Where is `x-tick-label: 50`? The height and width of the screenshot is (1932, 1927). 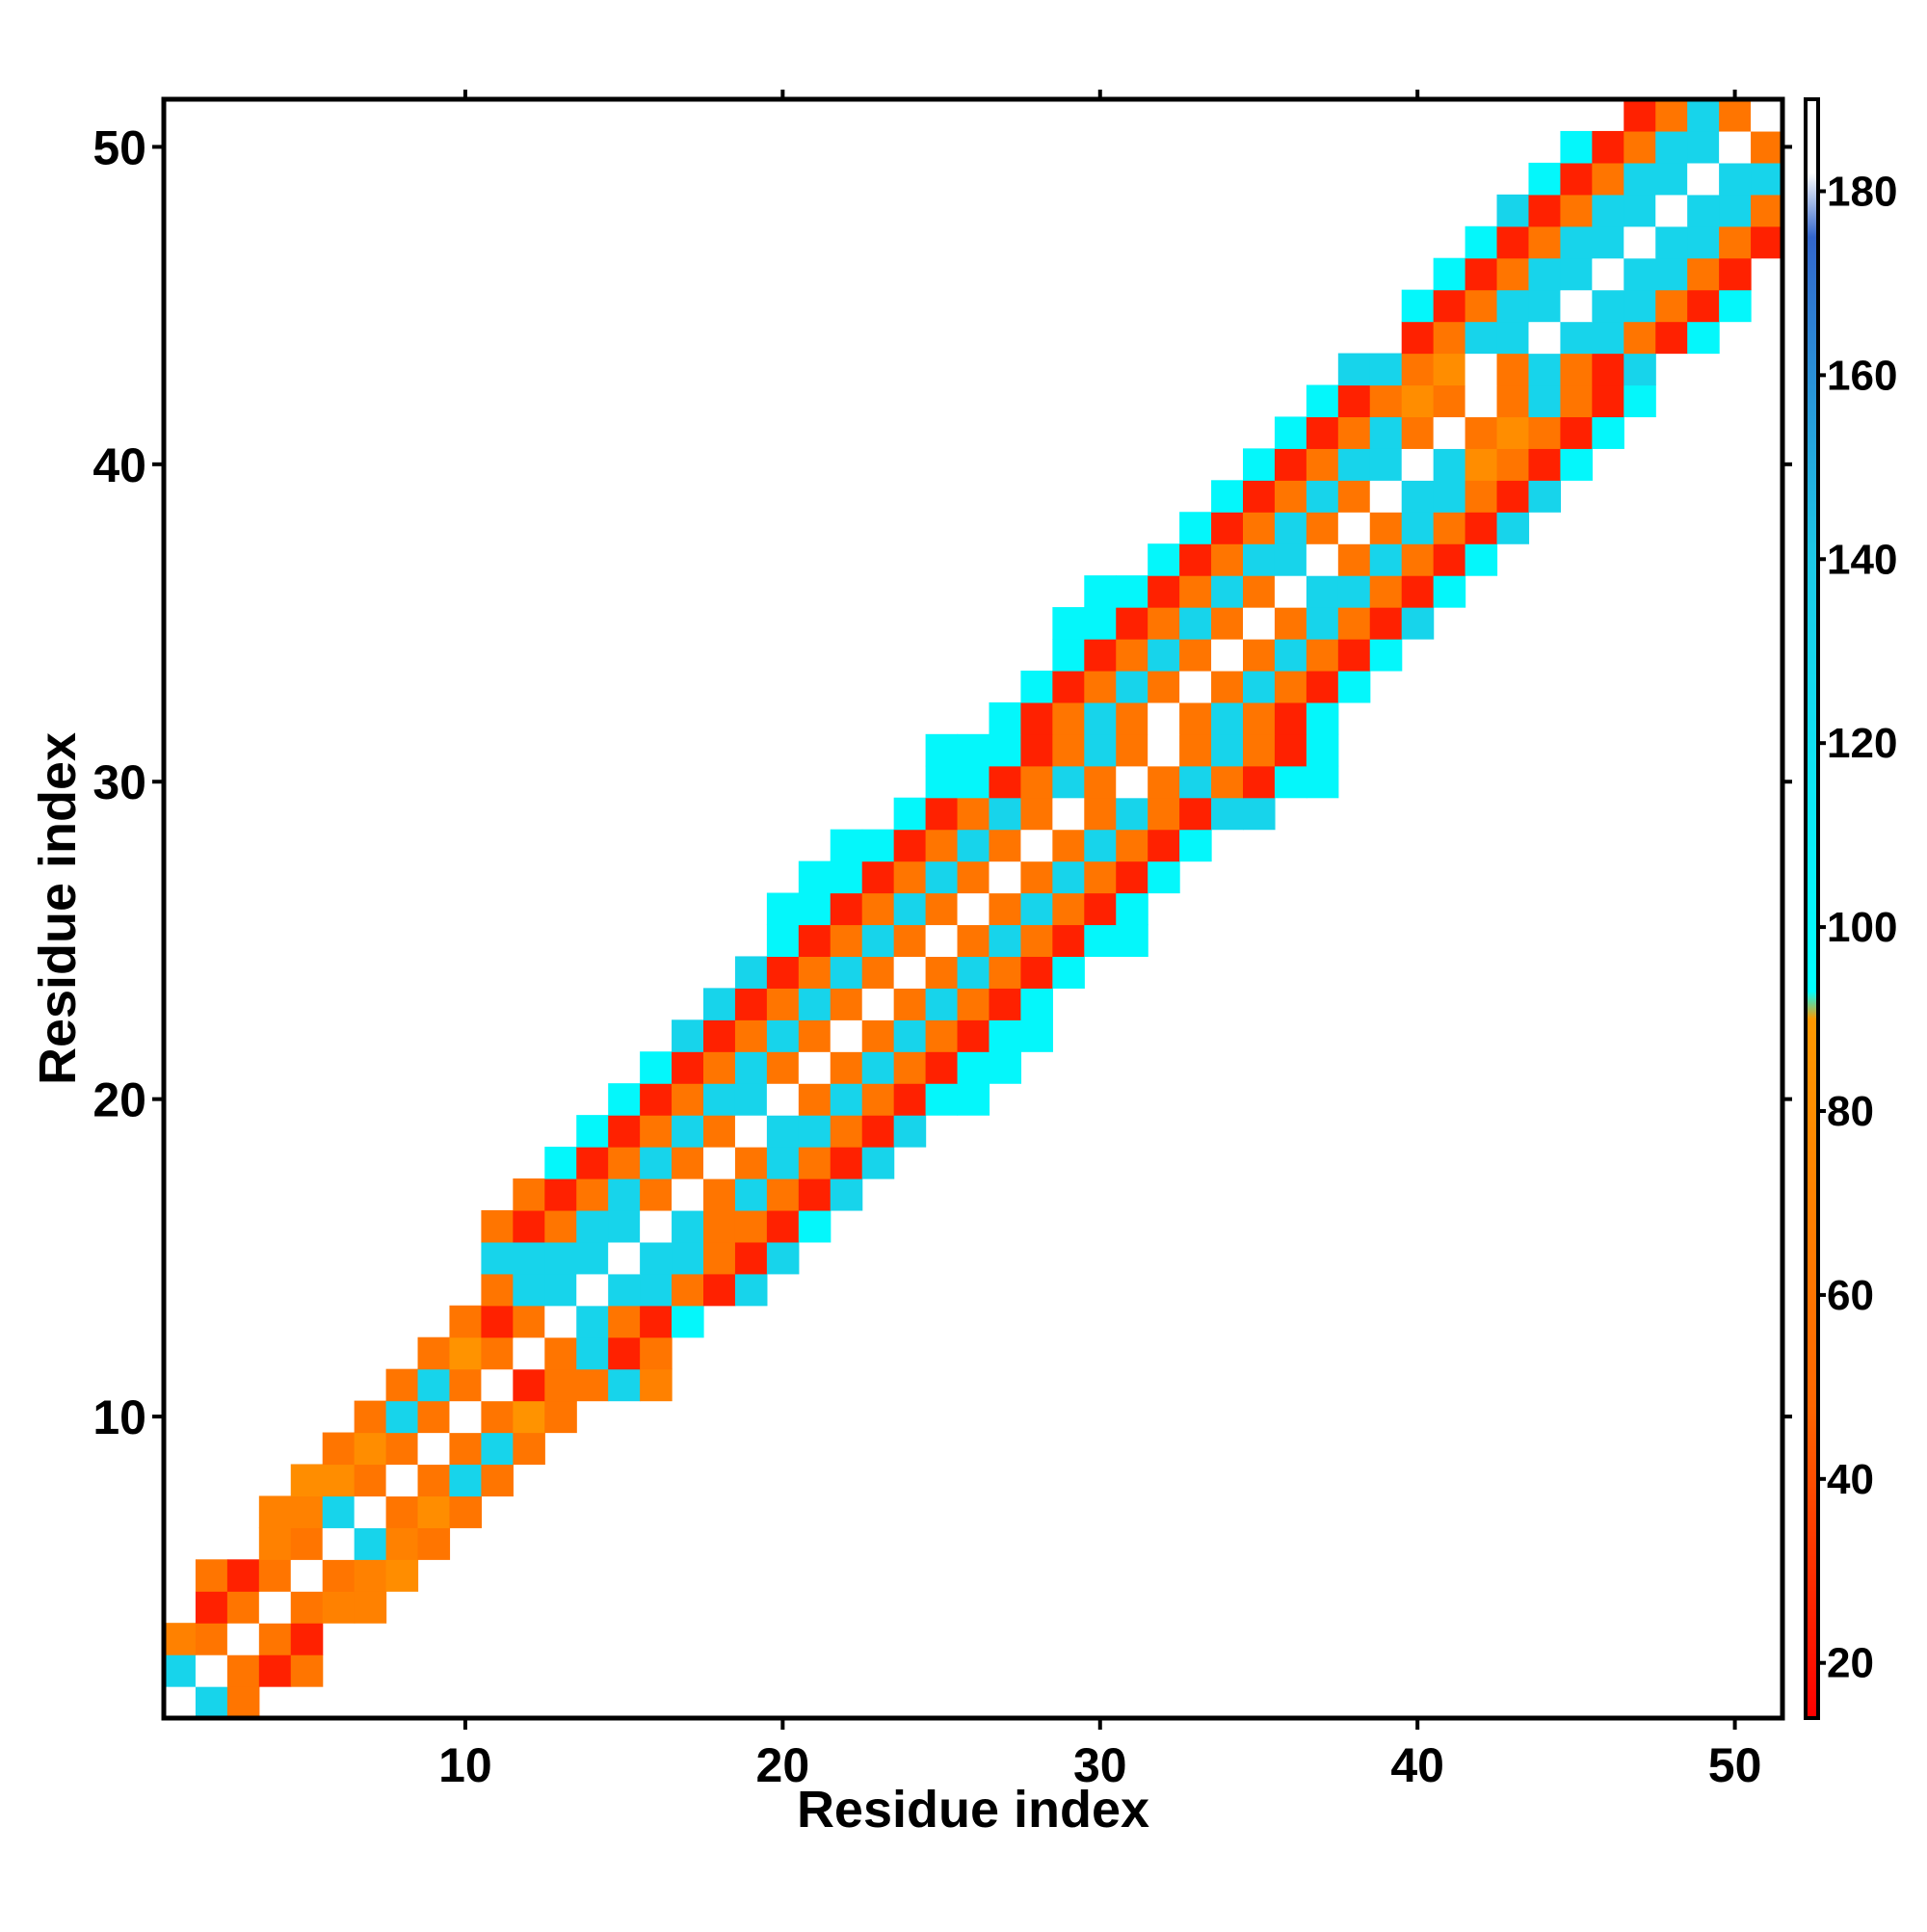
x-tick-label: 50 is located at coordinates (1735, 1765).